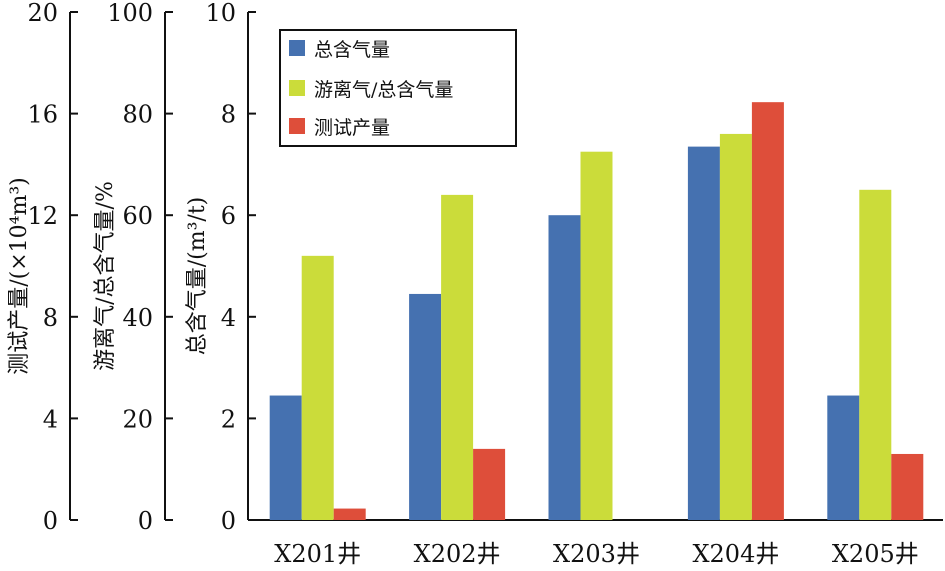 The height and width of the screenshot is (571, 945). I want to click on legend-swatch-free-gas-ratio, so click(297, 88).